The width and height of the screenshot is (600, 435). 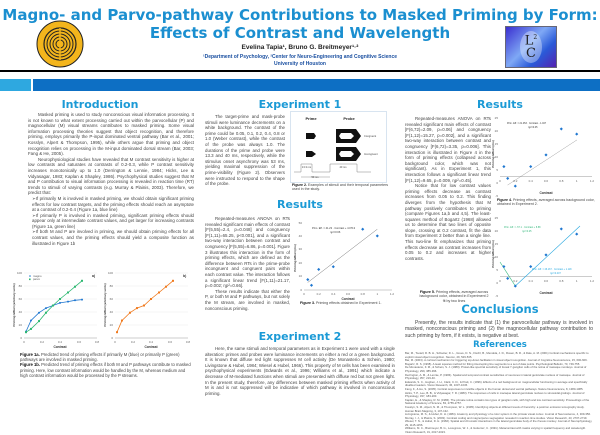 What do you see at coordinates (37, 276) in the screenshot?
I see `svg-text: magno` at bounding box center [37, 276].